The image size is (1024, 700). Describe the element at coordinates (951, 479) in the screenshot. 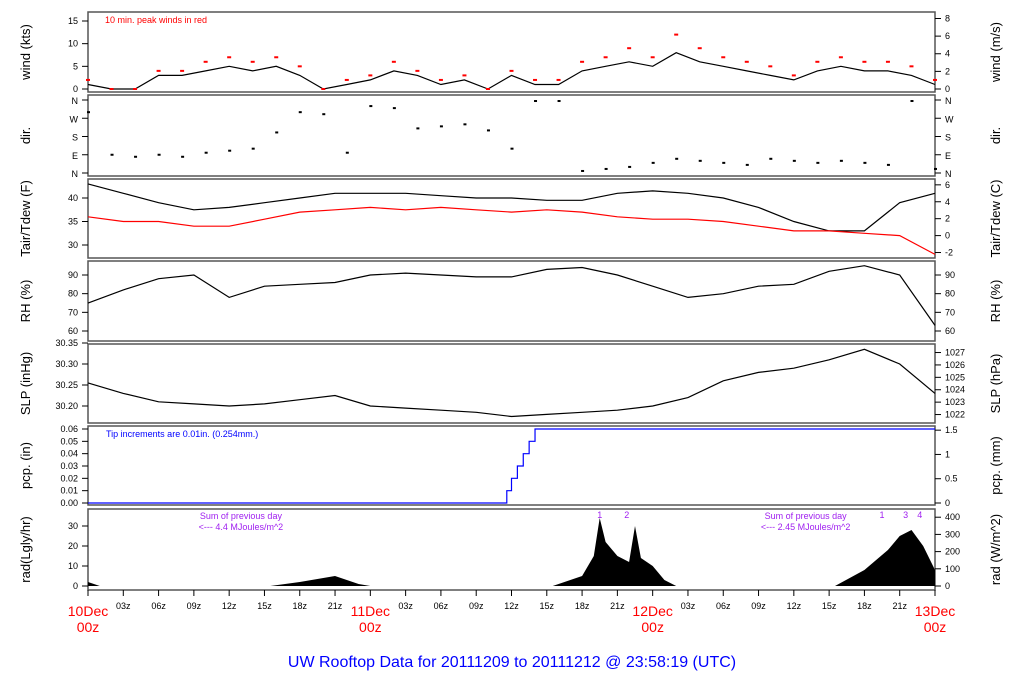

I see `y-tick-label-right: 0.5` at that location.